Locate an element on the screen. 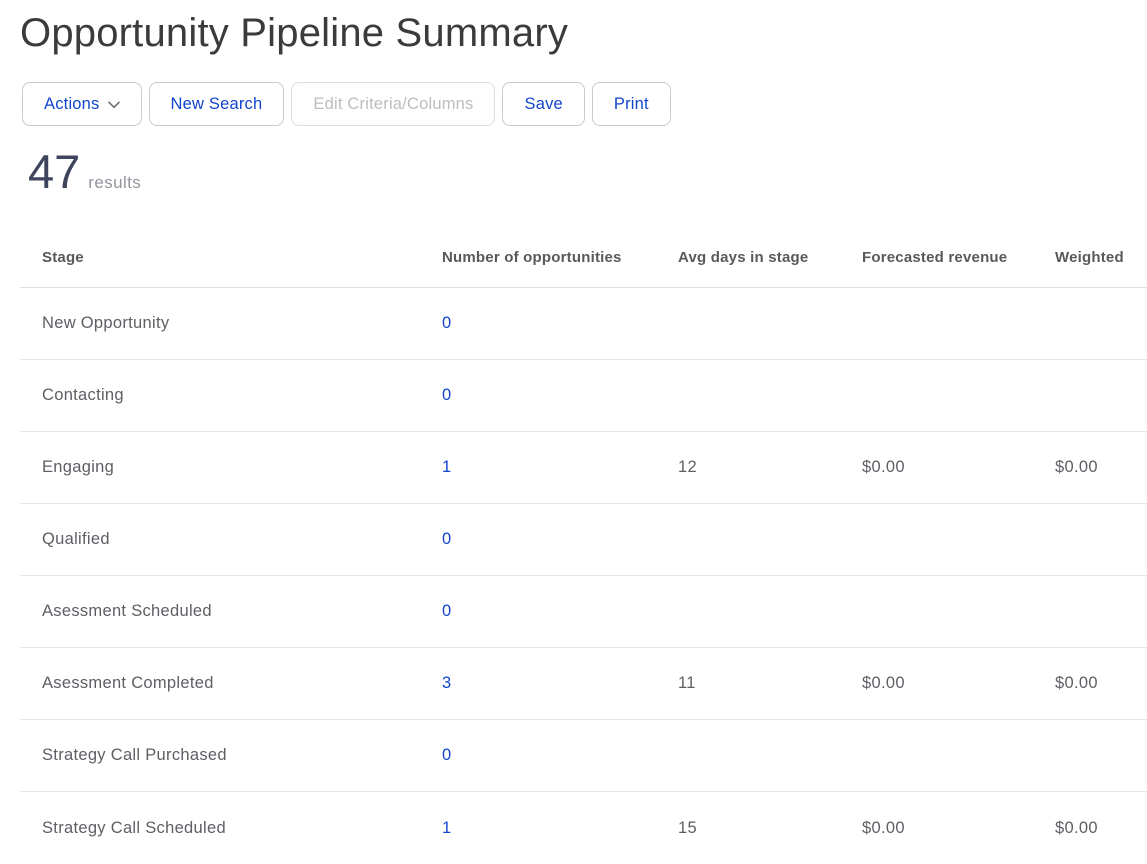 The width and height of the screenshot is (1147, 864). stage-name: Asessment Scheduled is located at coordinates (127, 611).